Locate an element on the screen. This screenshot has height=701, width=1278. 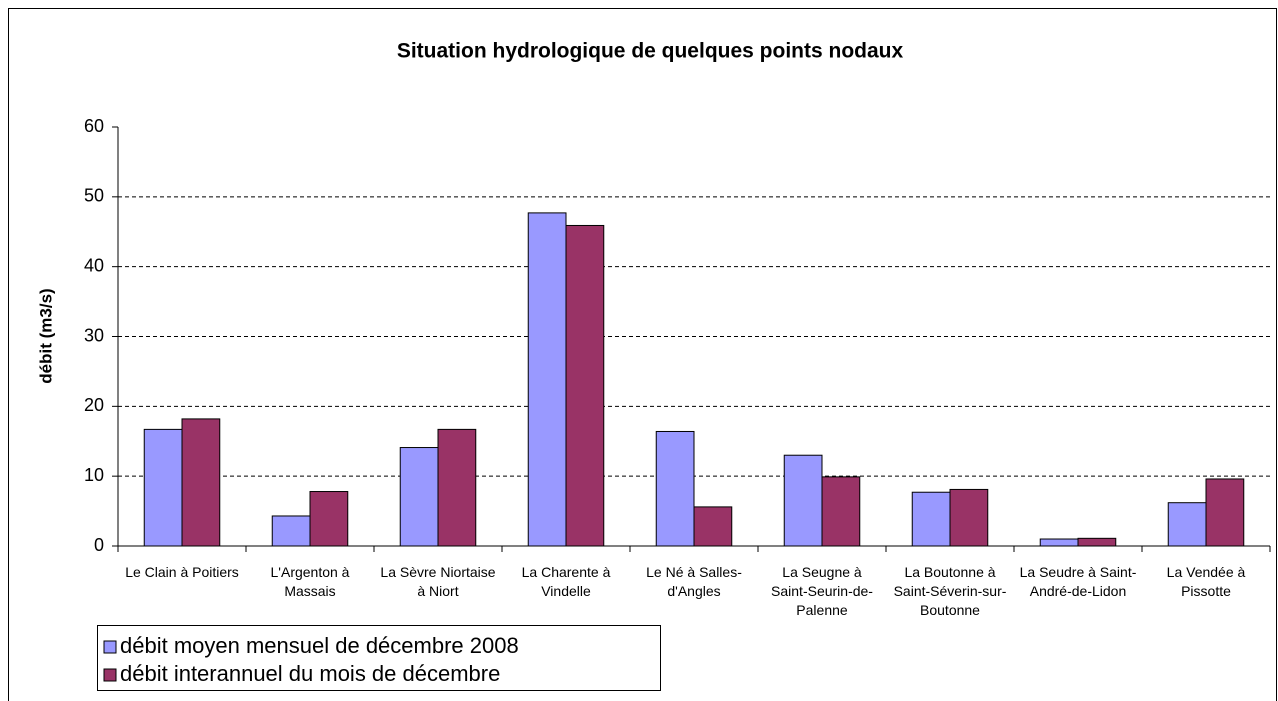
x-tick-label: Le Né à Salles-d'Angles is located at coordinates (694, 581).